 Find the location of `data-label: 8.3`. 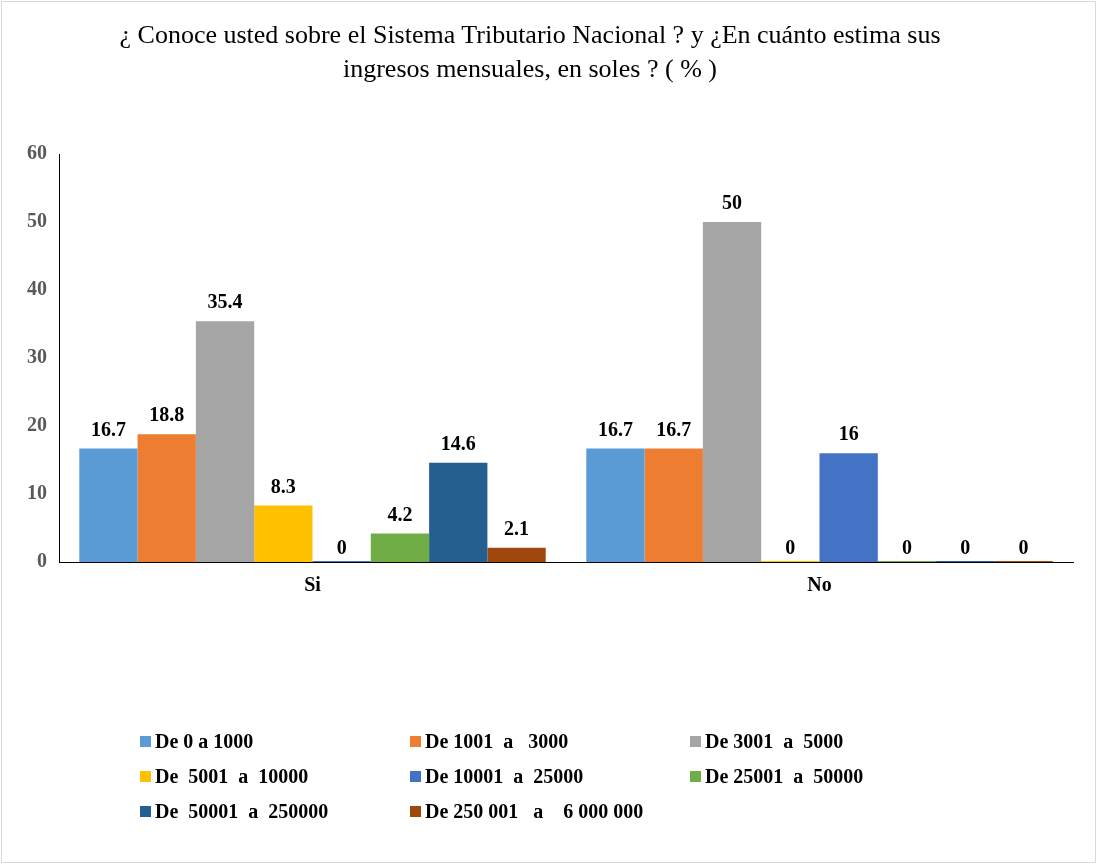

data-label: 8.3 is located at coordinates (283, 485).